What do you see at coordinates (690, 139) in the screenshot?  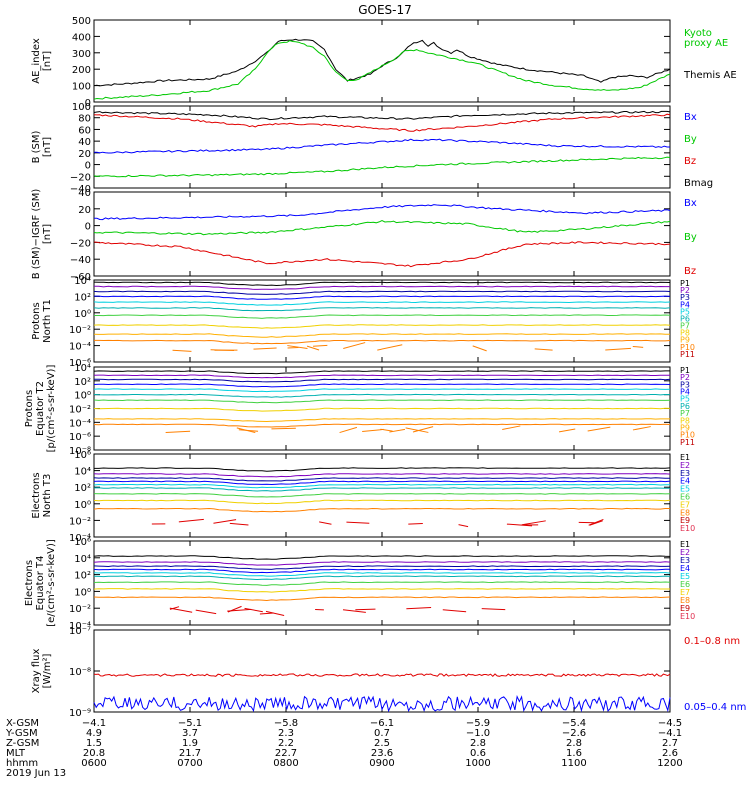 I see `legend-entry: By` at bounding box center [690, 139].